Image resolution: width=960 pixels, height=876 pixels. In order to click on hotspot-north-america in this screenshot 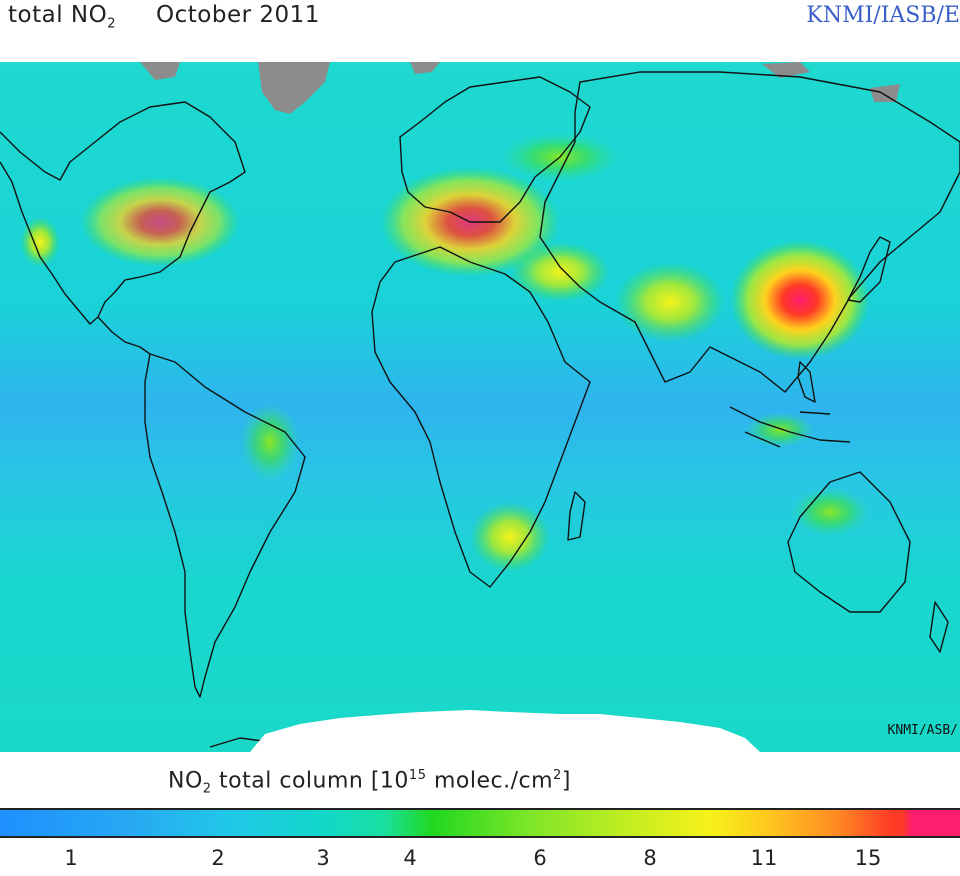, I will do `click(160, 222)`.